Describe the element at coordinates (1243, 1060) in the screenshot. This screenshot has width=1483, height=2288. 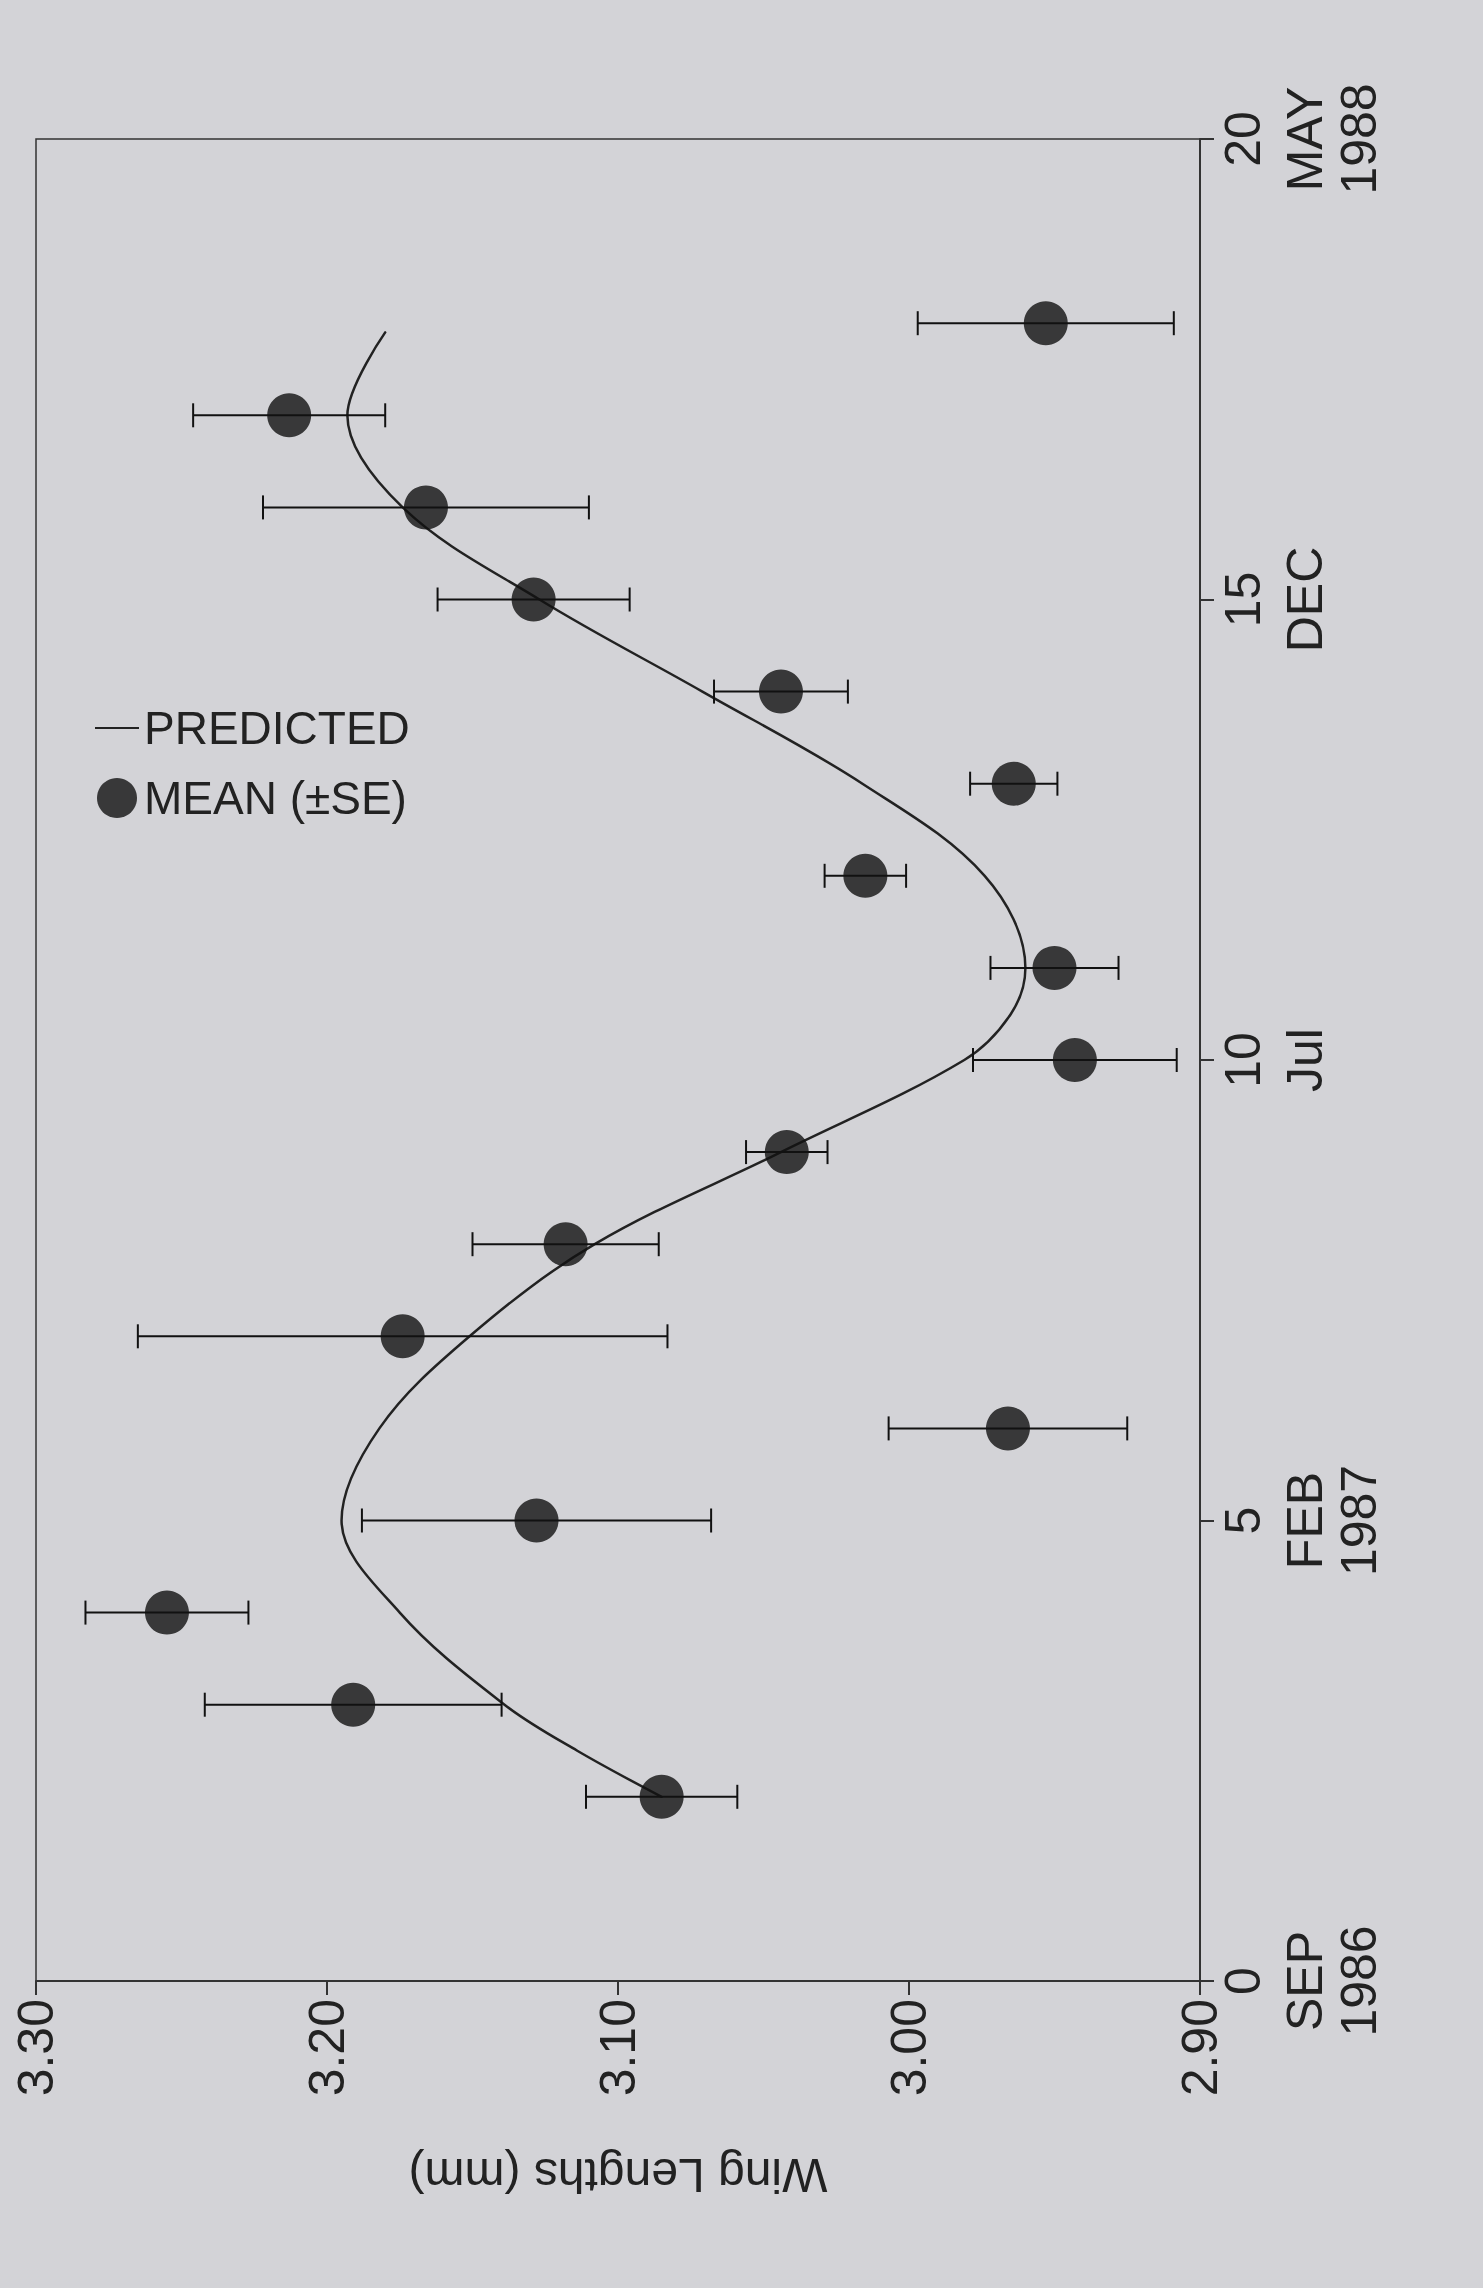
I see `y-tick-label: 10` at that location.